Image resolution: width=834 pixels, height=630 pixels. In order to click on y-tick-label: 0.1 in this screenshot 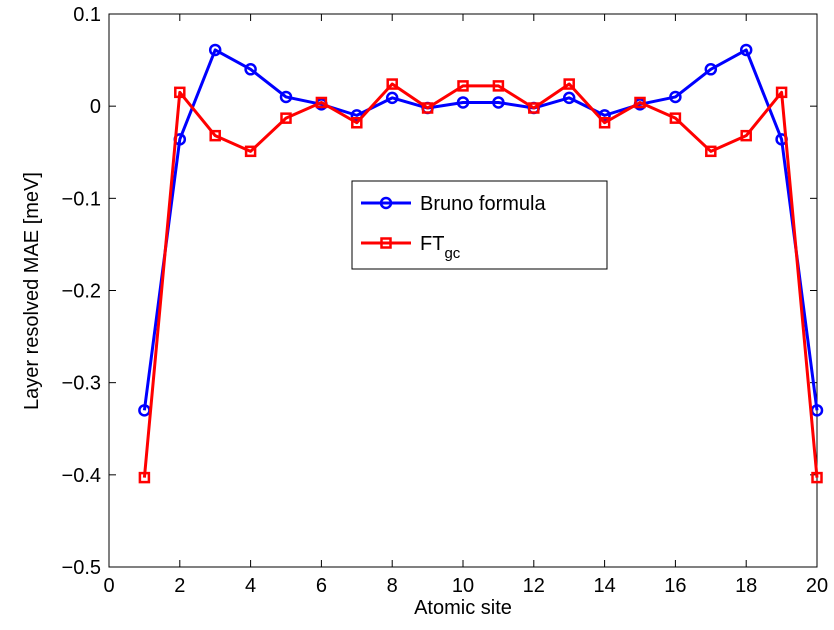, I will do `click(87, 15)`.